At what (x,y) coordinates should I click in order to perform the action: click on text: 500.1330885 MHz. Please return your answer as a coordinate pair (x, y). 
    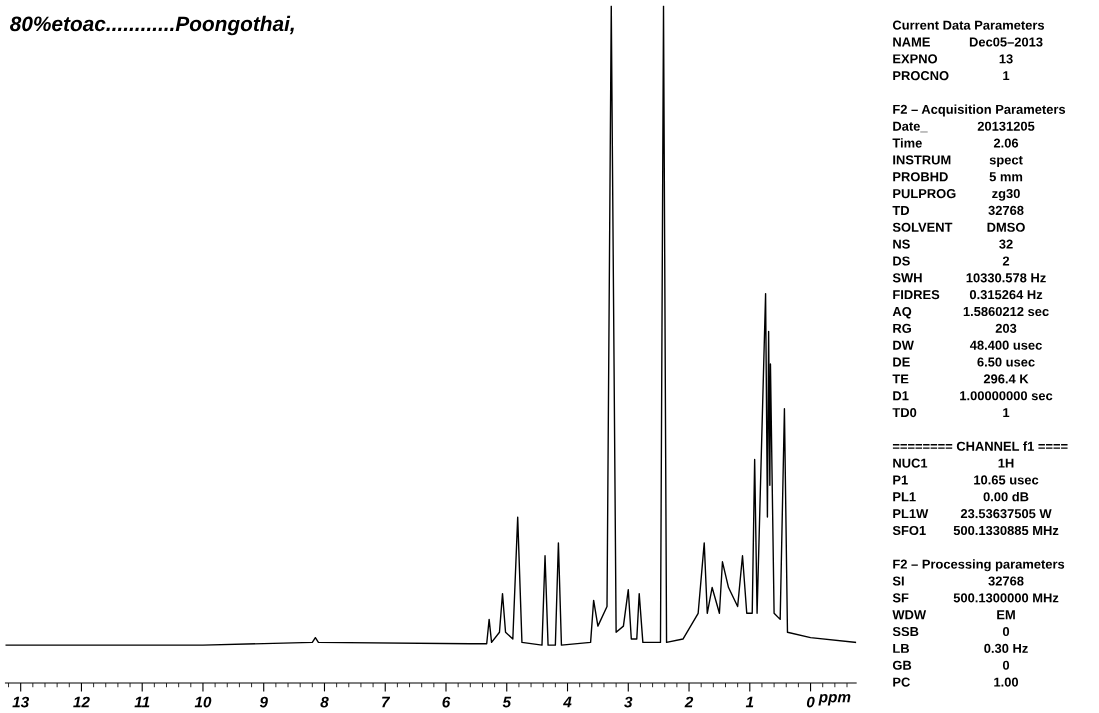
    Looking at the image, I should click on (1006, 530).